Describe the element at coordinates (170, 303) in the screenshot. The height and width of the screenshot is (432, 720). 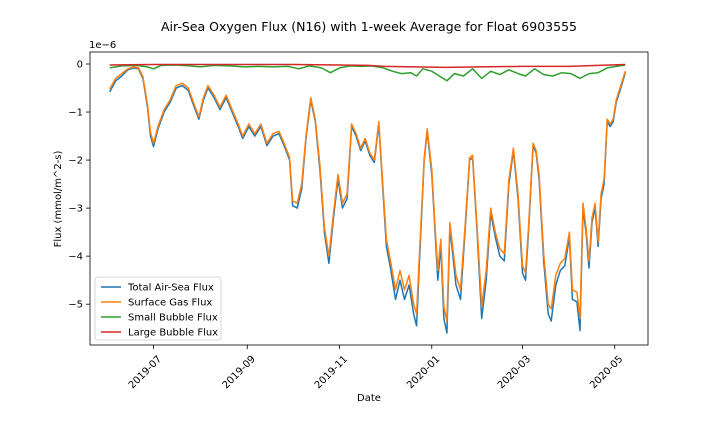
I see `legend-entry: Surface Gas Flux` at that location.